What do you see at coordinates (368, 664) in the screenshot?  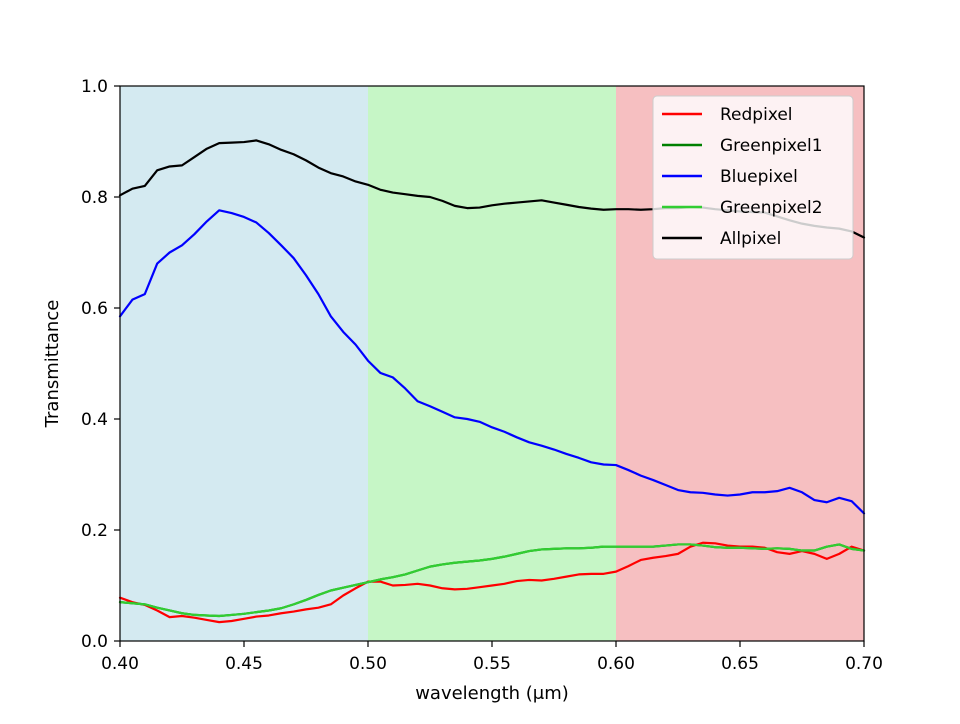 I see `x-tick-label: 0.50` at bounding box center [368, 664].